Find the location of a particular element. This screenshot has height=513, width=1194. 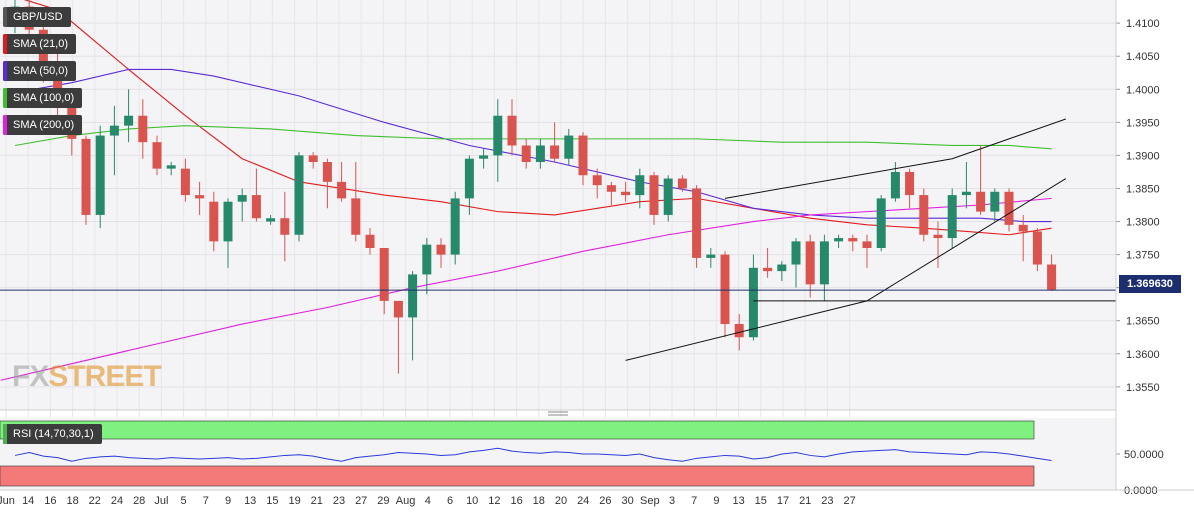

rsi-tick-label: 50.0000 is located at coordinates (1144, 455).